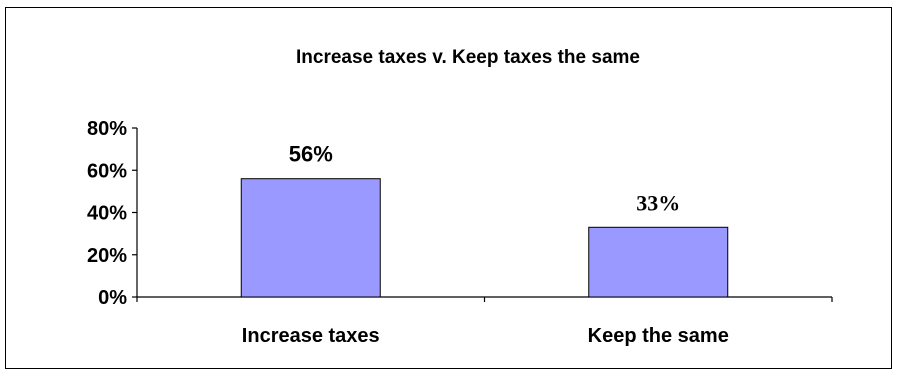 This screenshot has width=901, height=377. Describe the element at coordinates (658, 336) in the screenshot. I see `x-category-label: Keep the same` at that location.